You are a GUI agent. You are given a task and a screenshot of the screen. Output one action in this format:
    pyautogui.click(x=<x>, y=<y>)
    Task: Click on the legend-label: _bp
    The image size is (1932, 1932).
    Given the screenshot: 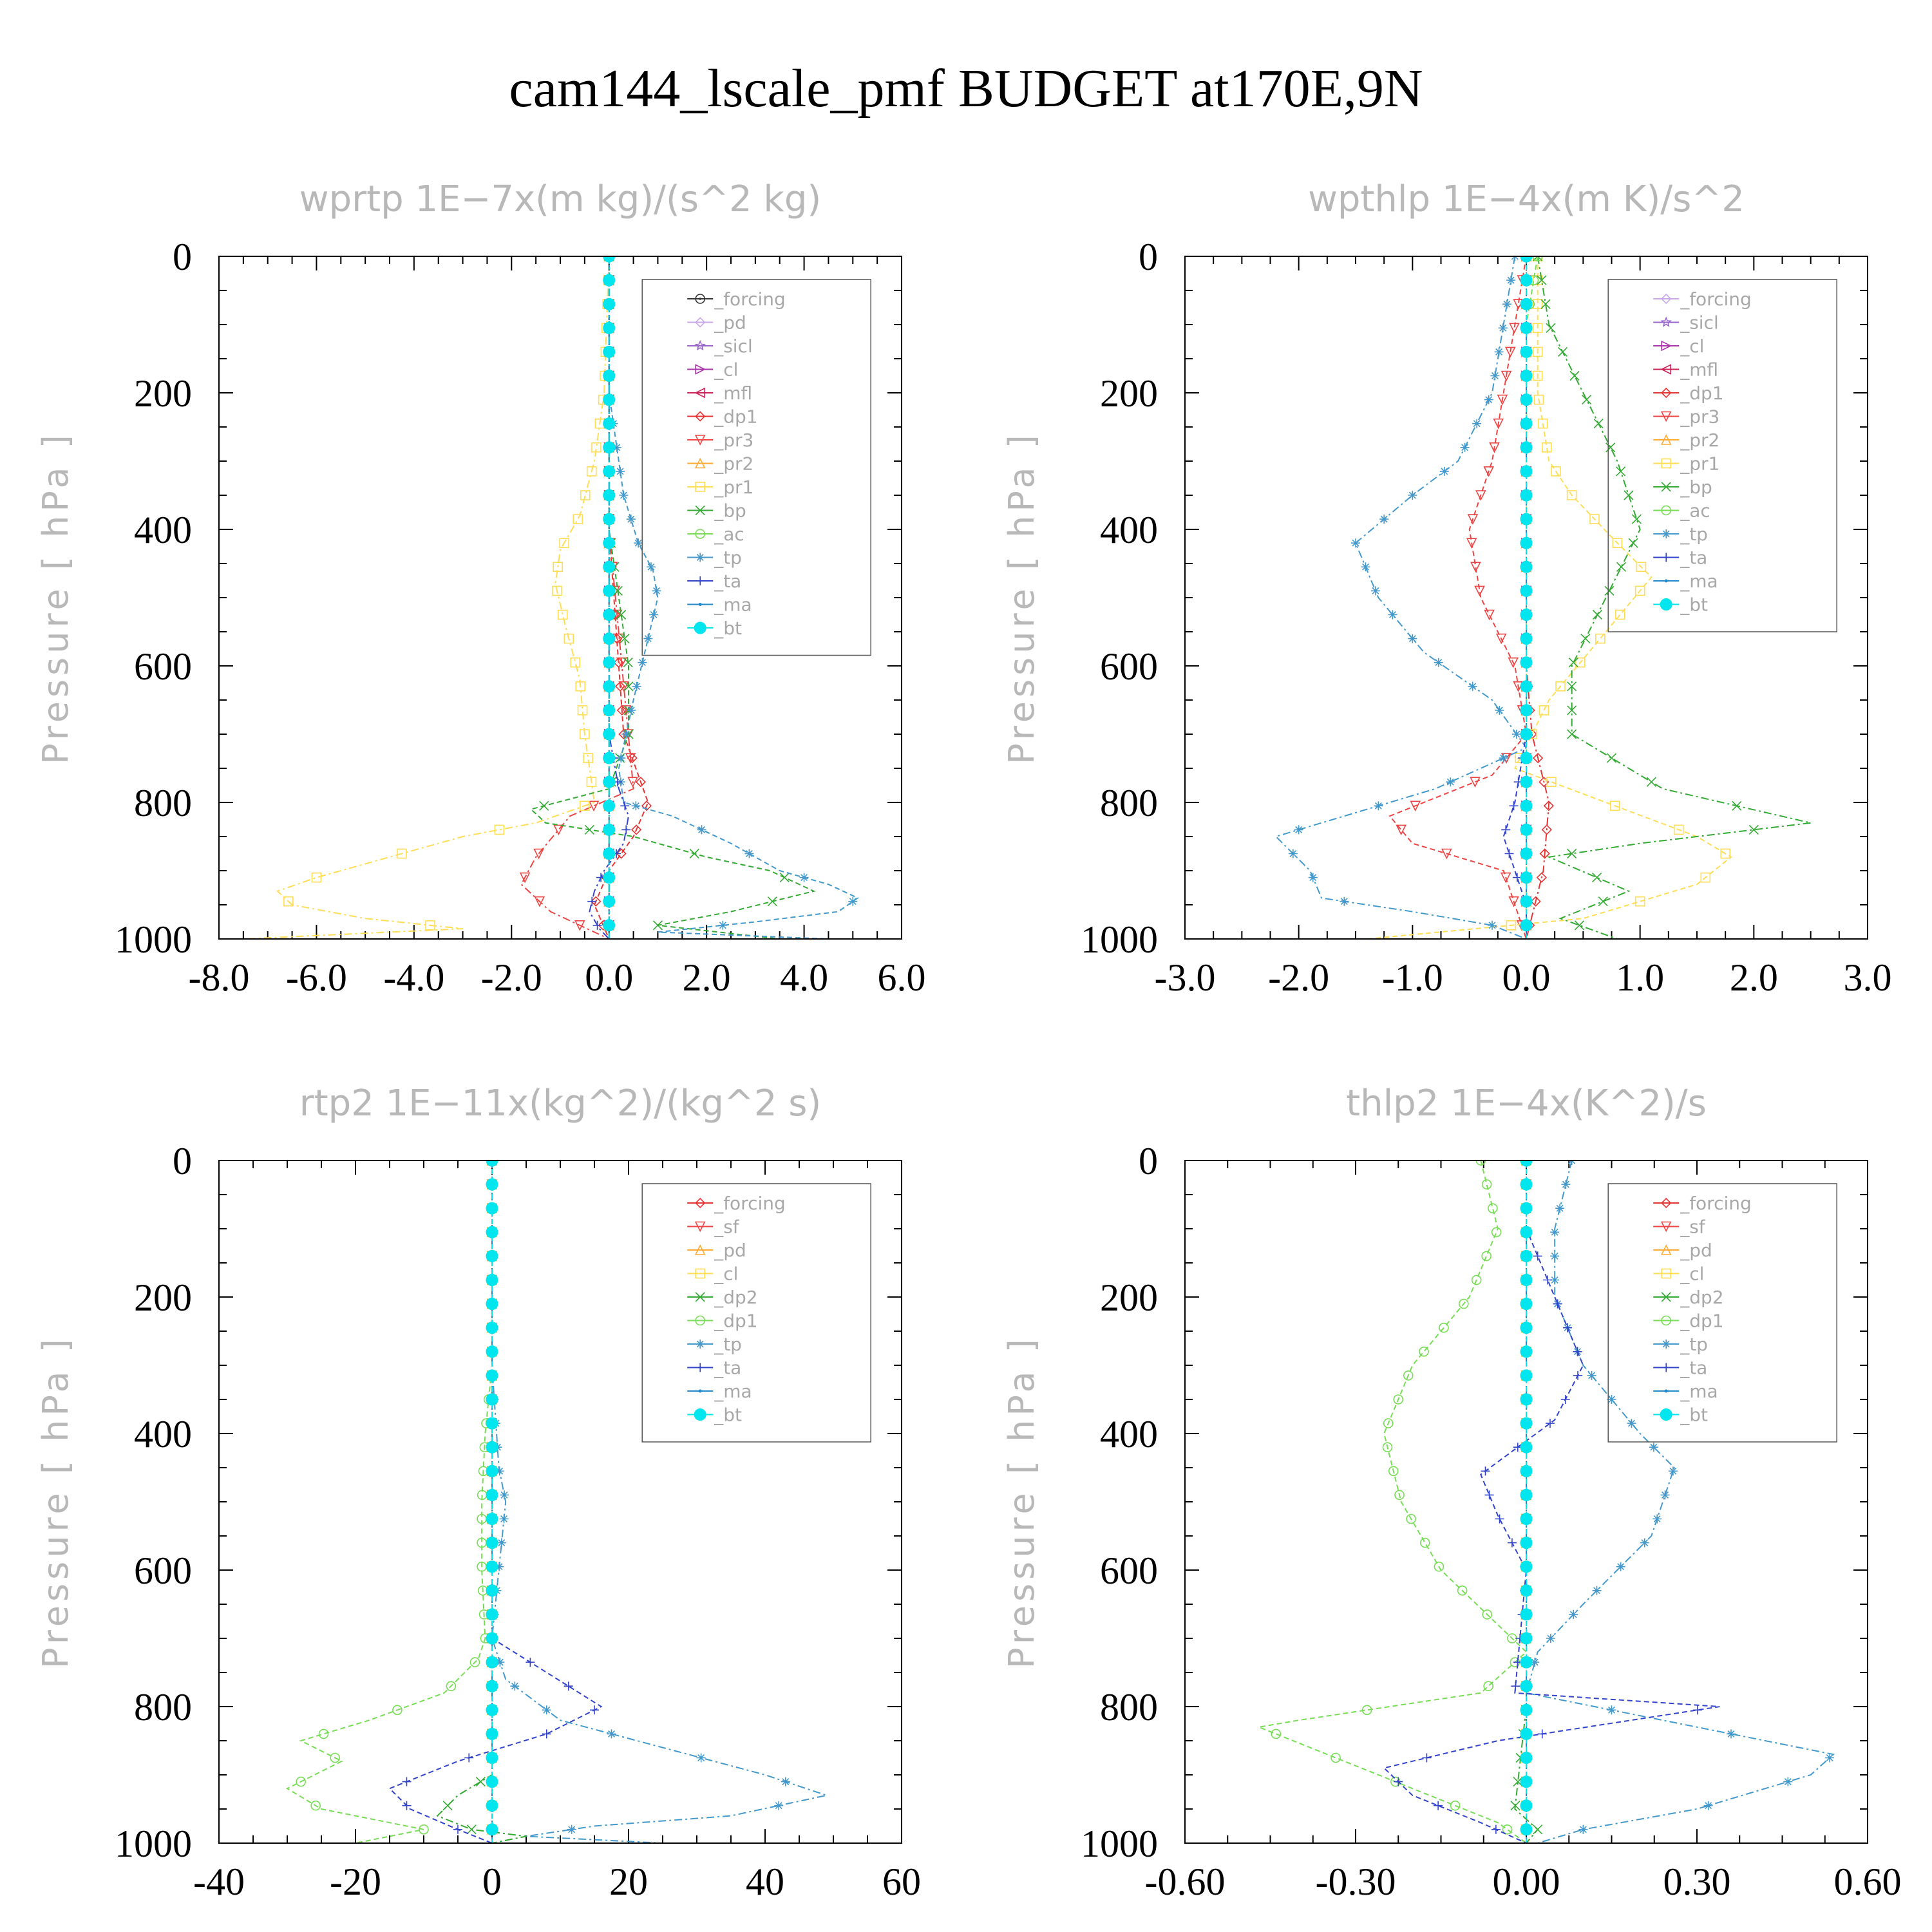 What is the action you would take?
    pyautogui.click(x=730, y=511)
    